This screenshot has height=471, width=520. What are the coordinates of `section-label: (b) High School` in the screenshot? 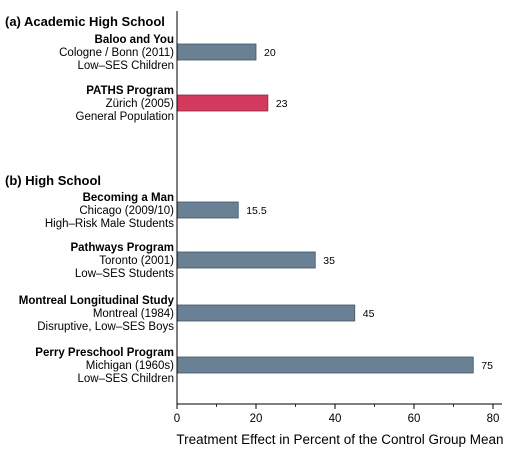 It's located at (53, 180).